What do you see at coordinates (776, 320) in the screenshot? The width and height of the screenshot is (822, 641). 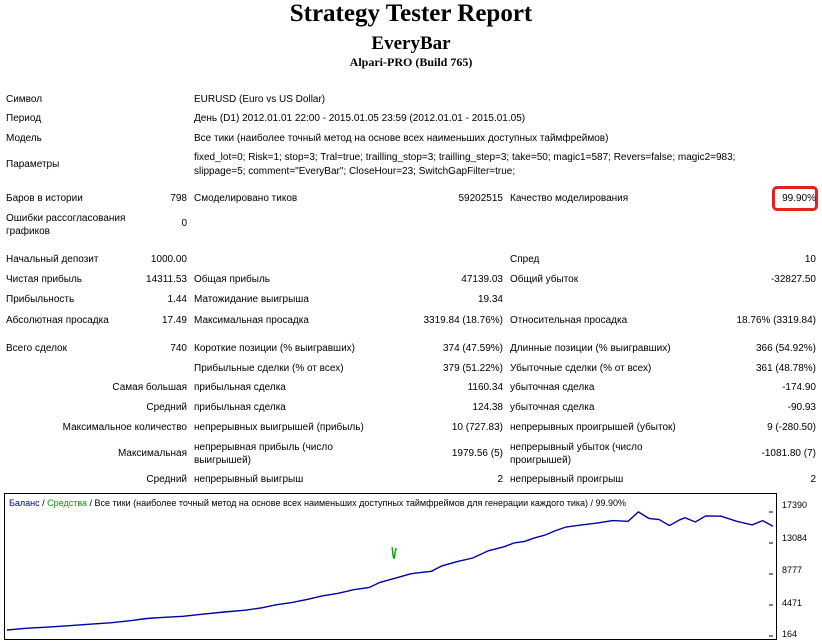 I see `rel-drawdown-value: 18.76% (3319.84)` at bounding box center [776, 320].